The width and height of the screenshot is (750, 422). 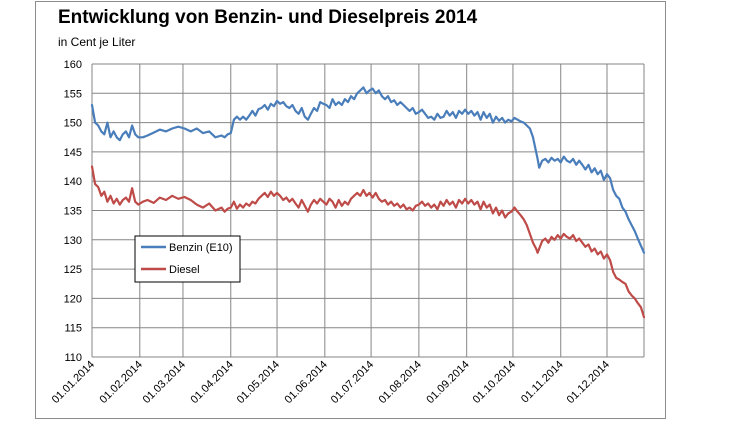 I want to click on chart-subtitle: in Cent je Liter, so click(x=97, y=42).